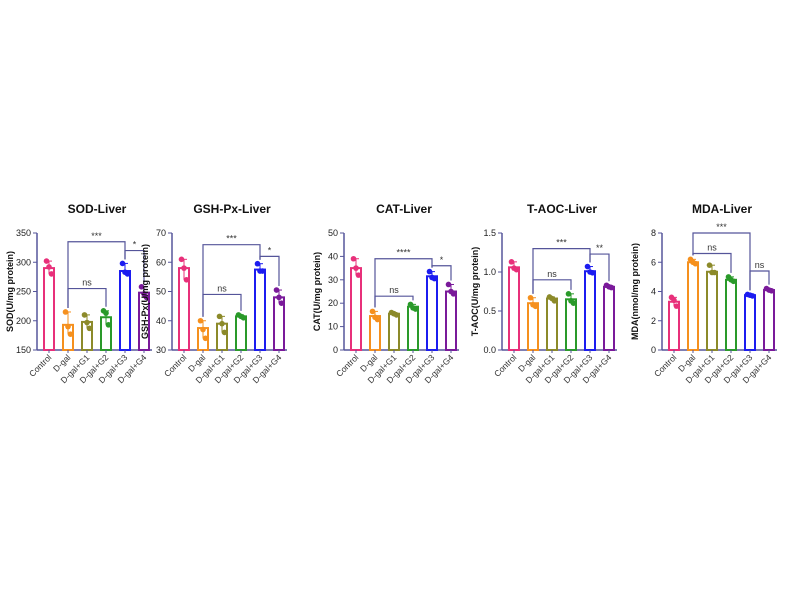 The width and height of the screenshot is (800, 600). Describe the element at coordinates (23, 233) in the screenshot. I see `y-tick-label: 350` at that location.